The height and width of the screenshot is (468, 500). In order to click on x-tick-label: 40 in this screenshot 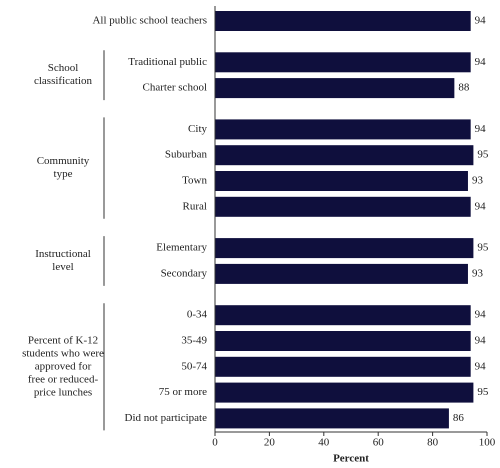, I will do `click(324, 443)`.